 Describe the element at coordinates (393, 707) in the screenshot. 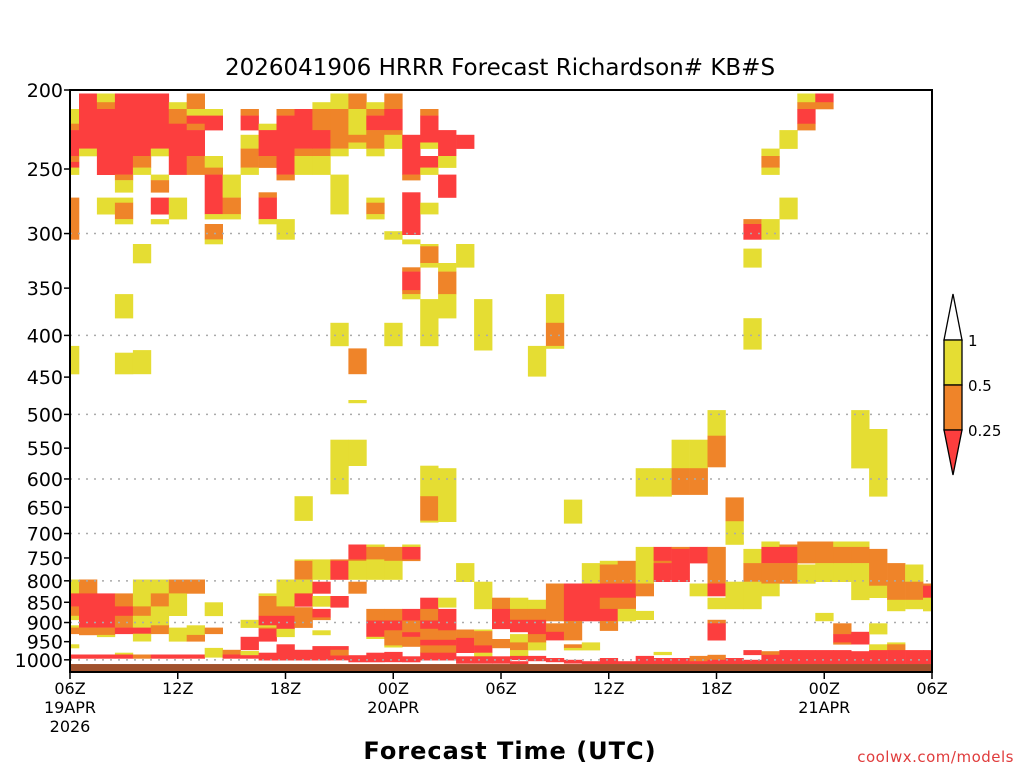

I see `x-tick-label: 20APR` at that location.